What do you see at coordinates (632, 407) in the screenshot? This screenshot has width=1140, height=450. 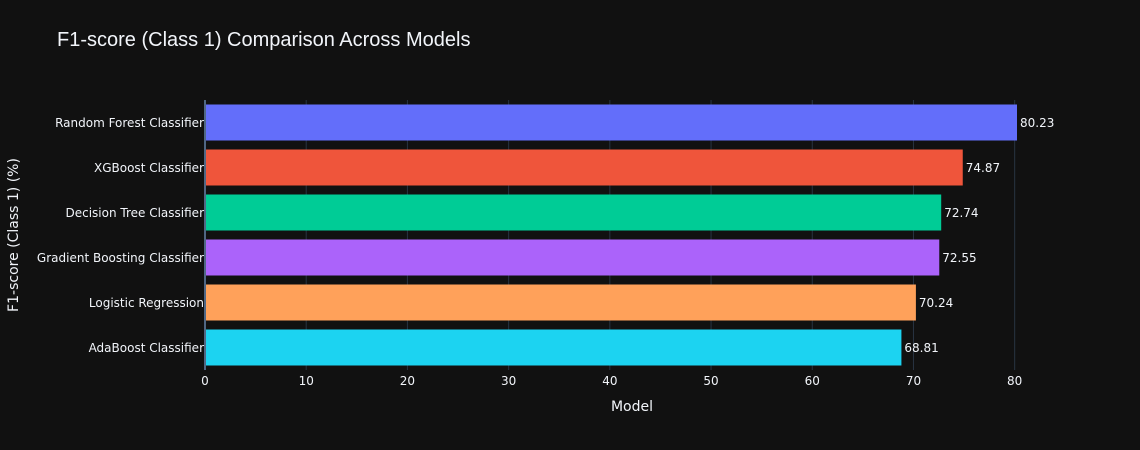 I see `x-axis-title: Model` at bounding box center [632, 407].